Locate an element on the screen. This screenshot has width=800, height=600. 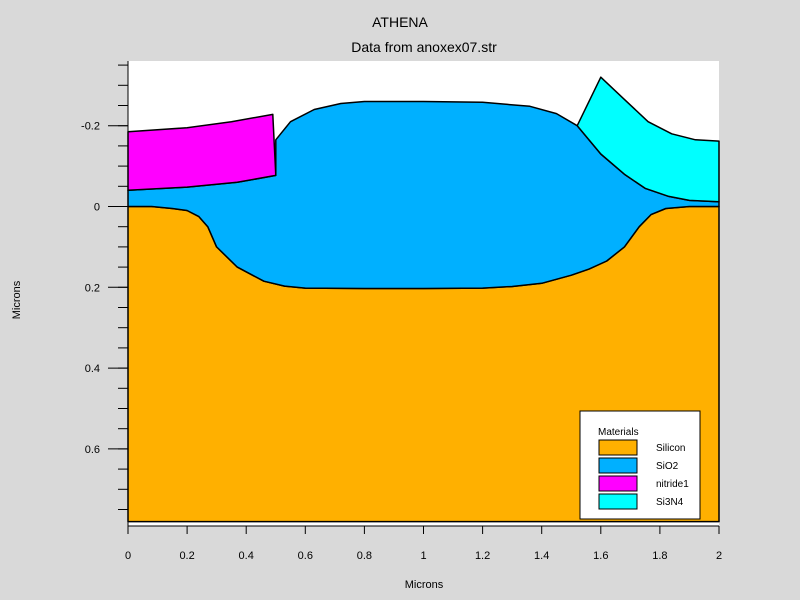
x-tick-label: 1.8 is located at coordinates (659, 556).